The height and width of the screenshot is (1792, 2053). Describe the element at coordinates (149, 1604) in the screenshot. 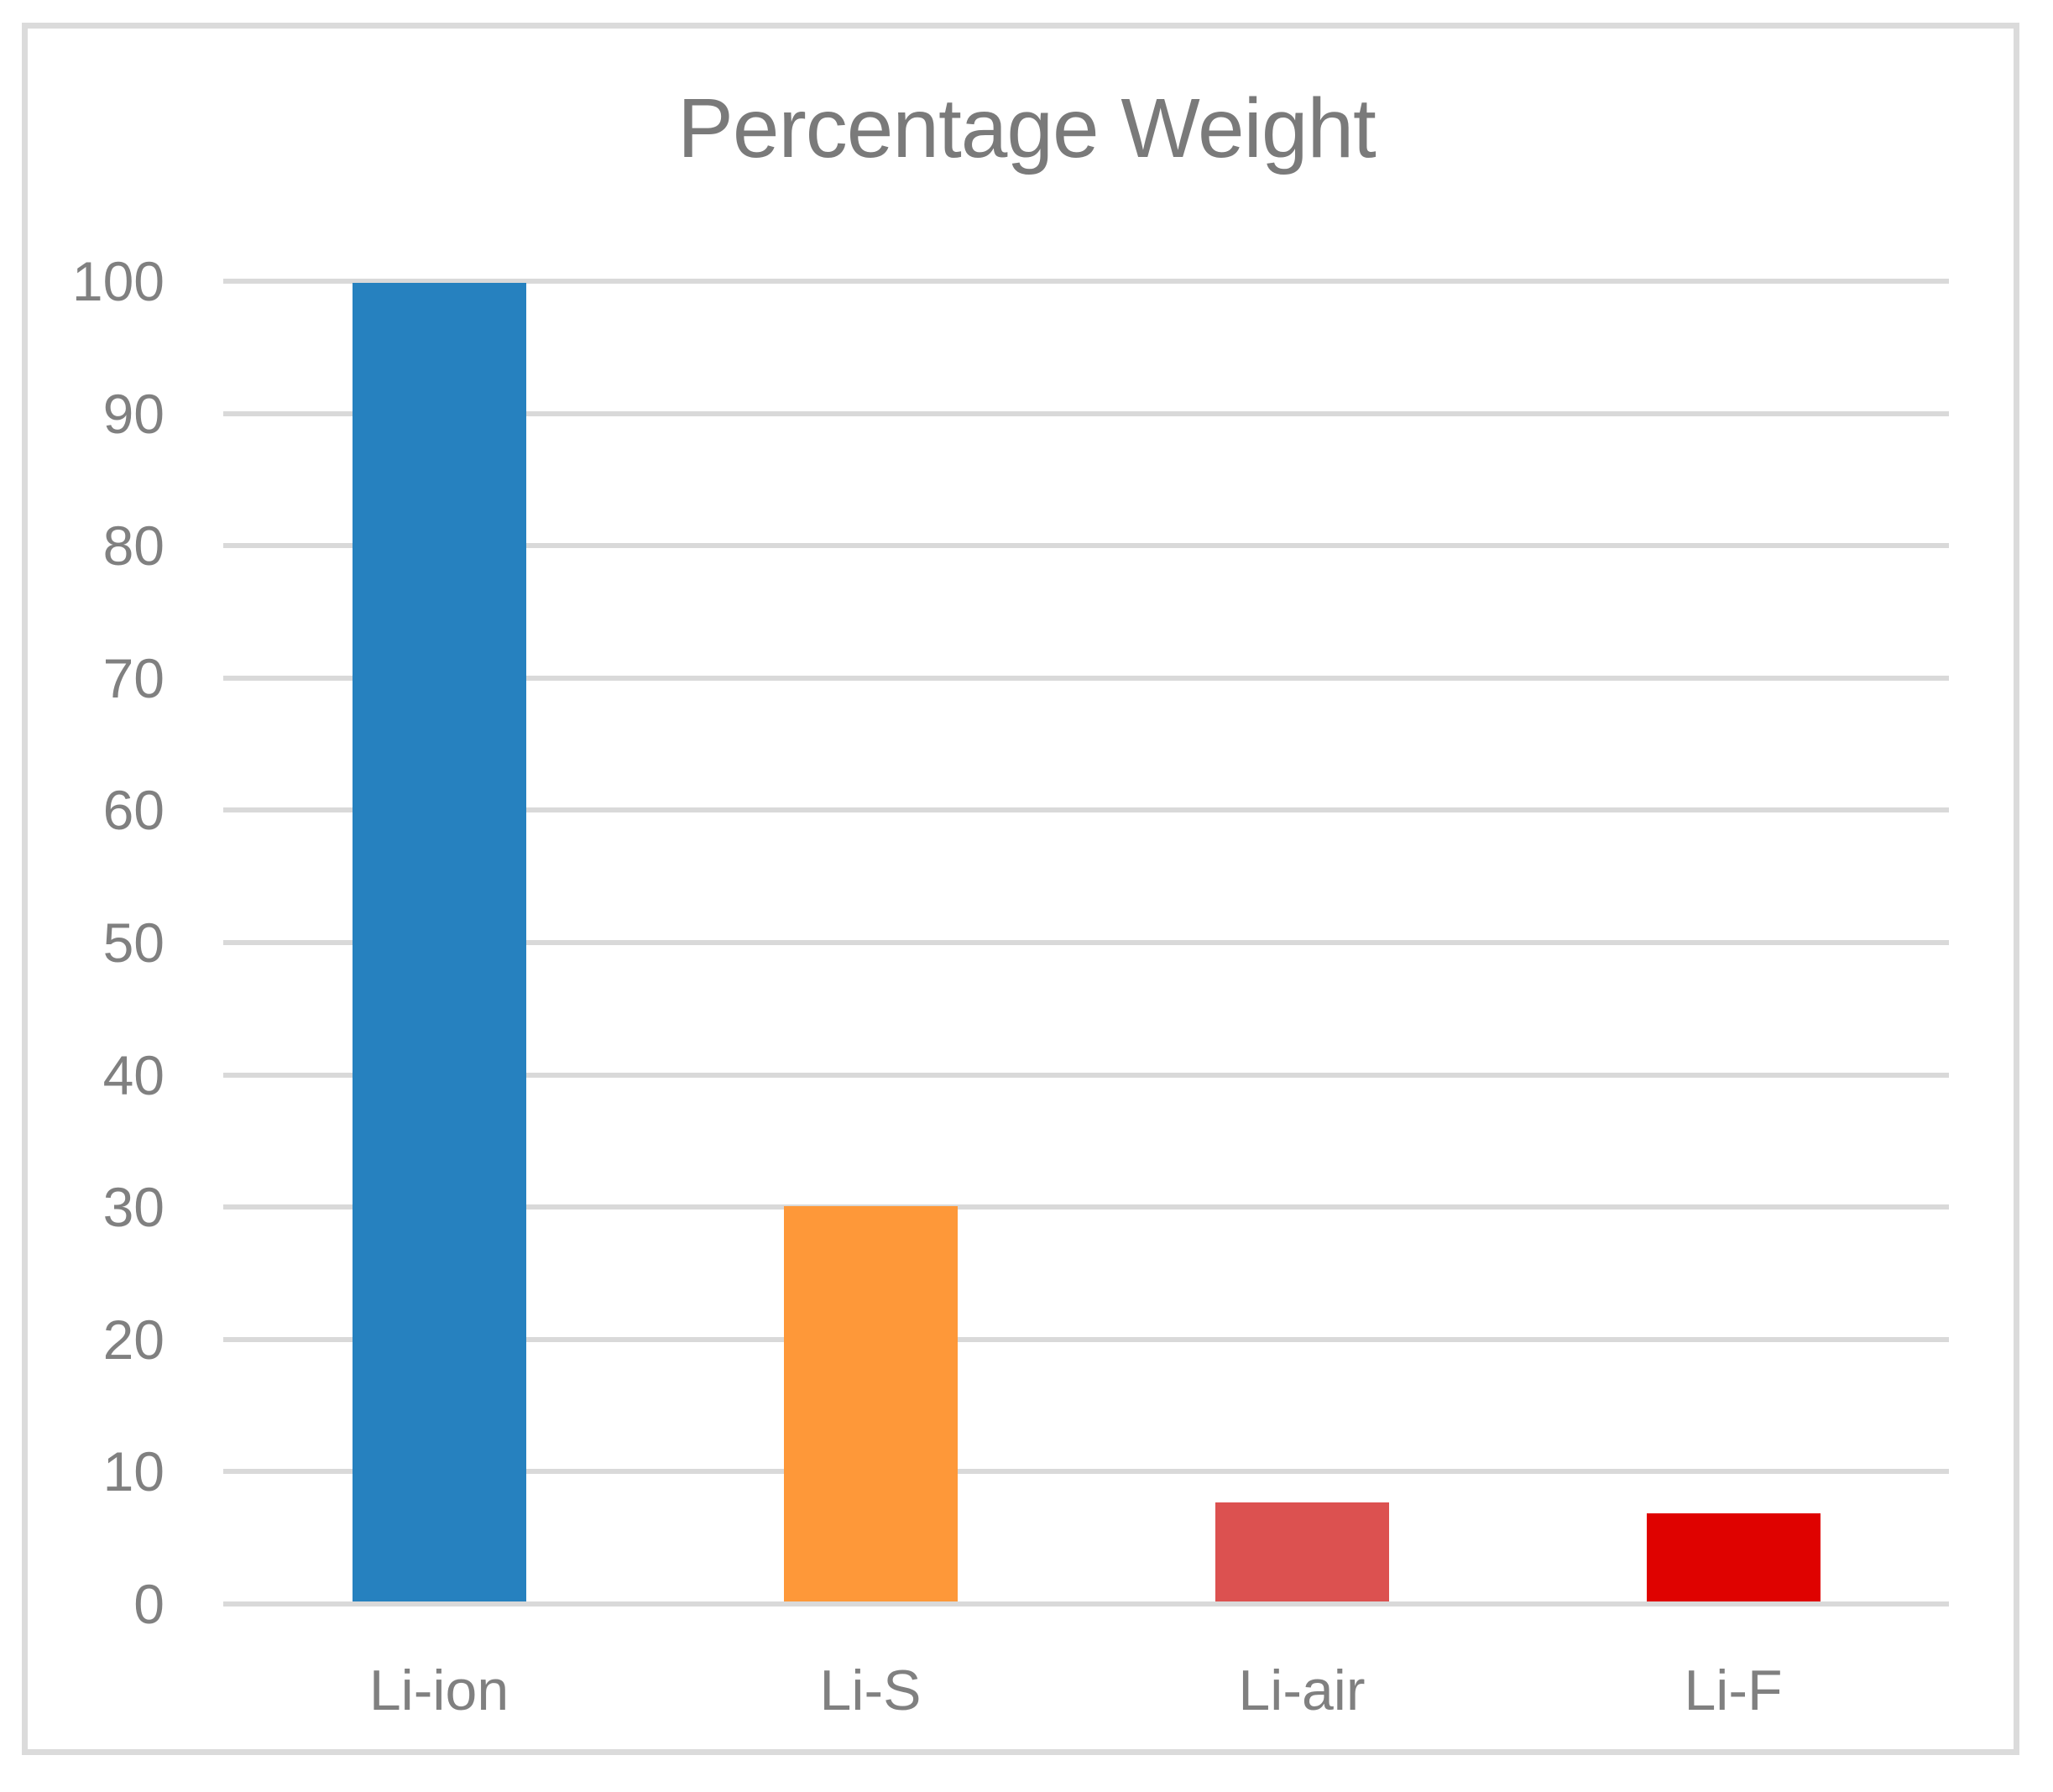

I see `y-tick-label-0: 0` at that location.